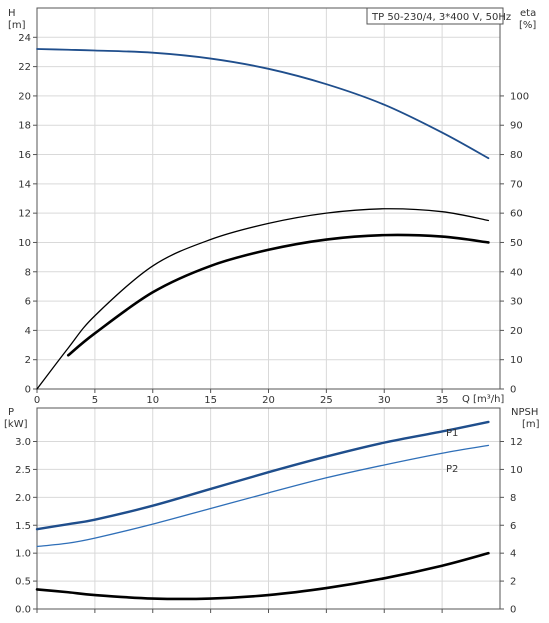 The height and width of the screenshot is (623, 549). What do you see at coordinates (24, 67) in the screenshot?
I see `left-axis-tick-label: 22` at bounding box center [24, 67].